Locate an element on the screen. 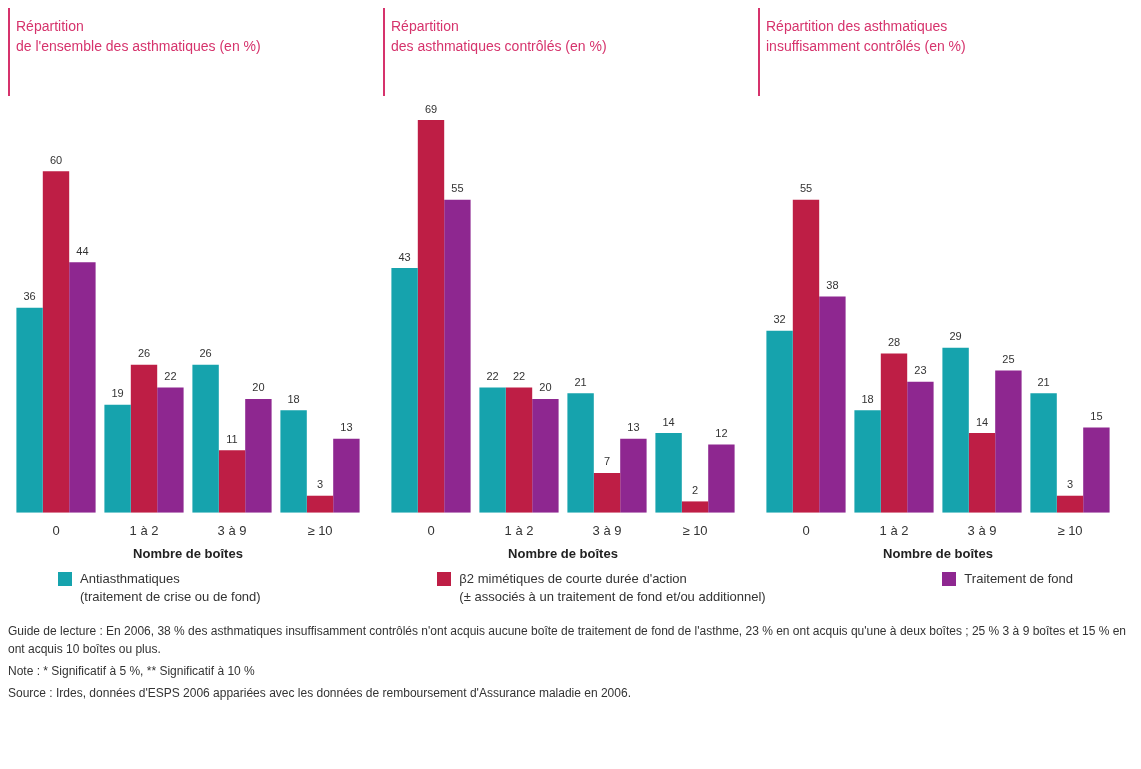 The image size is (1141, 769). text: Note : * Significatif à 5 %, ** Significatif à 10 % is located at coordinates (132, 671).